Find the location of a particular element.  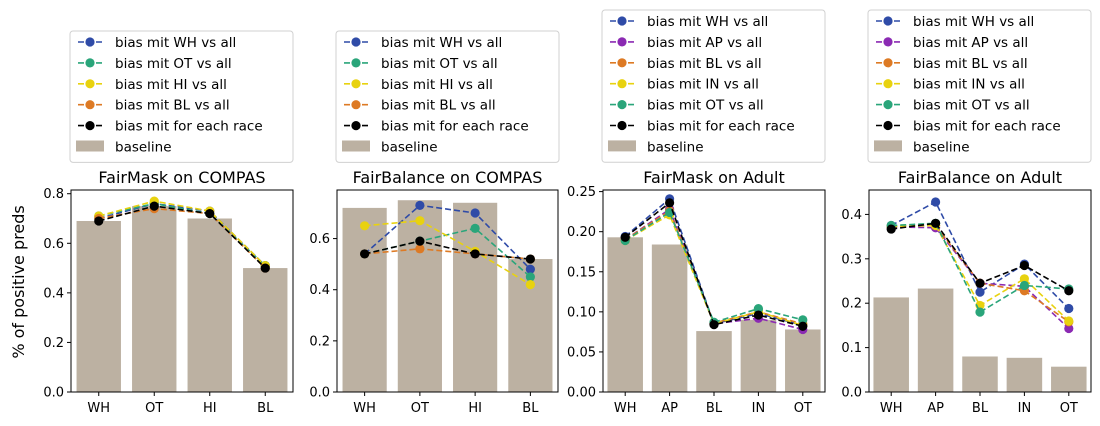

y-tick-label: 0.2 is located at coordinates (319, 341).